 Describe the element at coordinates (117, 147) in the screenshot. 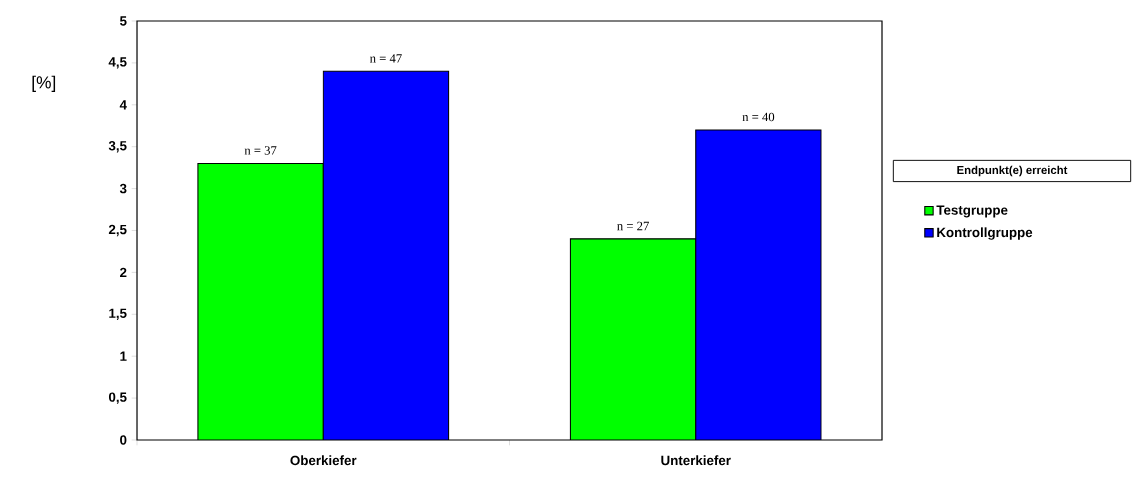

I see `y-tick-label: 3,5` at that location.